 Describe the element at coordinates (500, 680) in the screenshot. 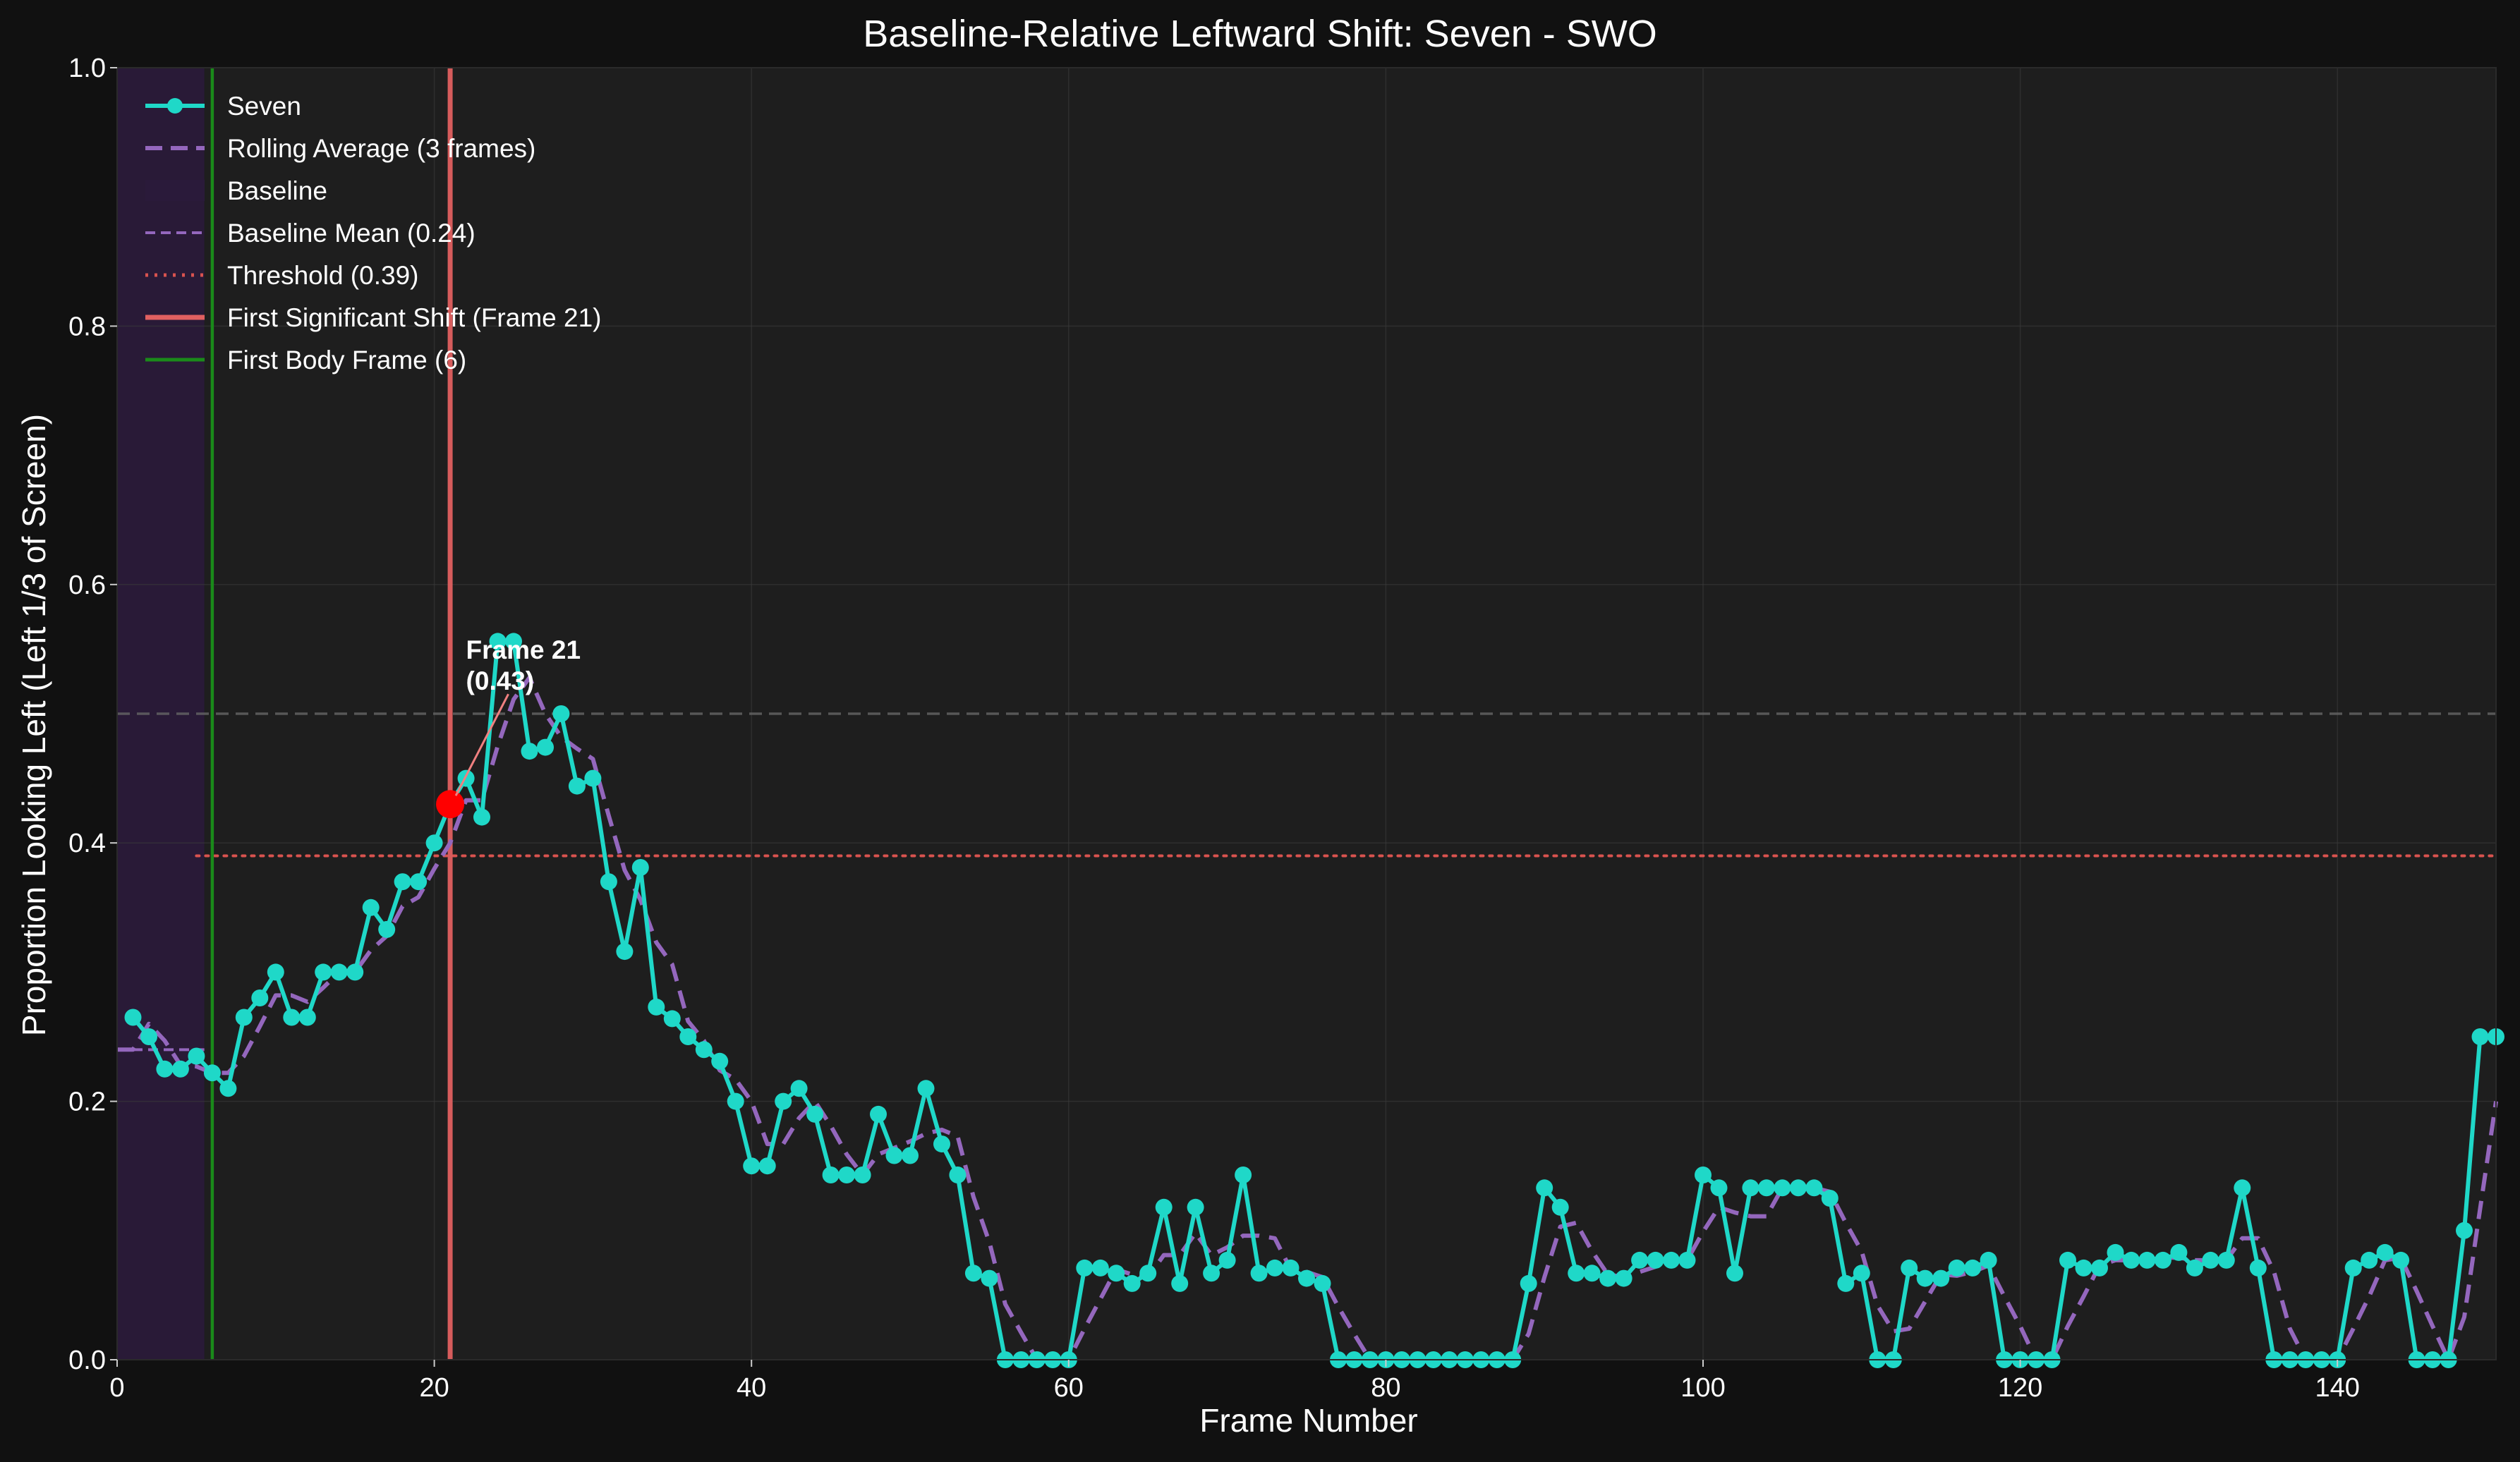

I see `annotation-value-text: (0.43)` at that location.